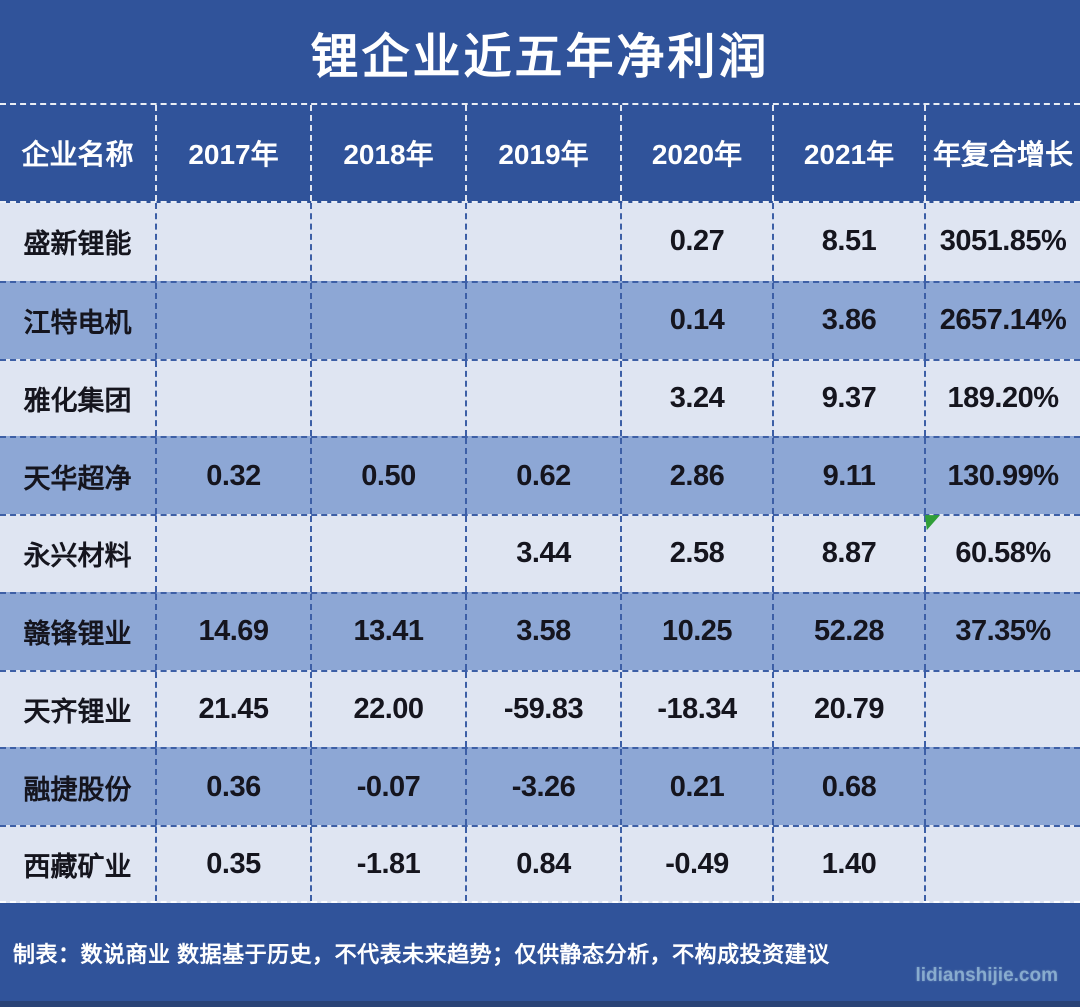  What do you see at coordinates (77, 400) in the screenshot?
I see `company-name-cell: 雅化集团` at bounding box center [77, 400].